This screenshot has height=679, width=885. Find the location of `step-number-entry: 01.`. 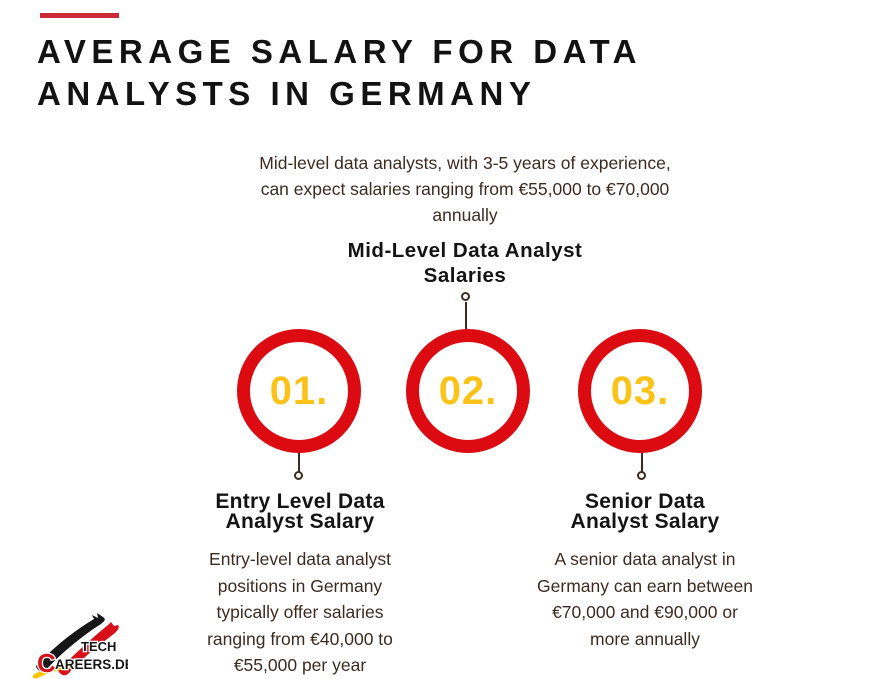

step-number-entry: 01. is located at coordinates (299, 390).